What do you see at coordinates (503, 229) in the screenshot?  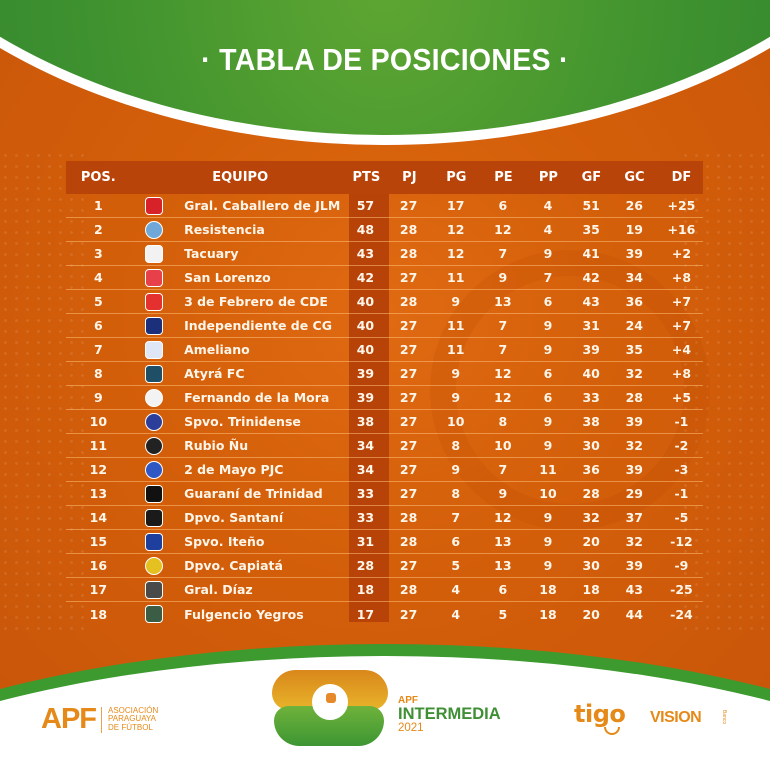 I see `pe-cell: 12` at bounding box center [503, 229].